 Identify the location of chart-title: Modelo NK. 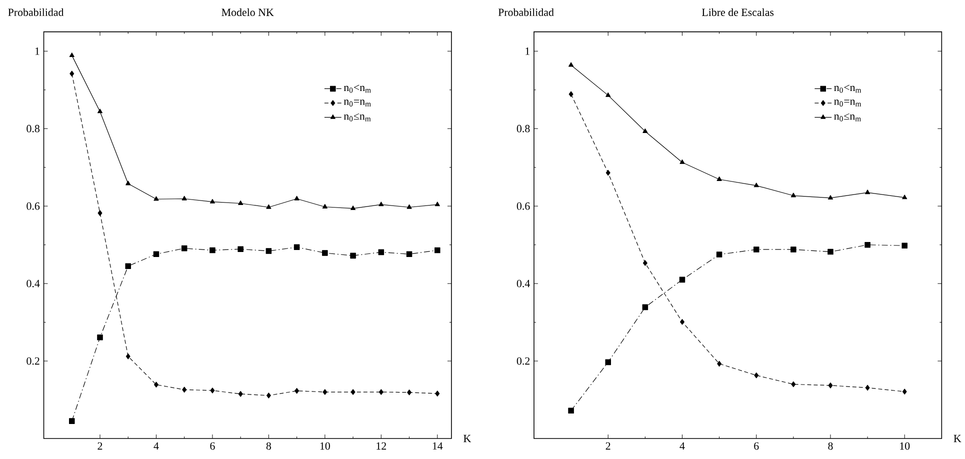
(248, 12).